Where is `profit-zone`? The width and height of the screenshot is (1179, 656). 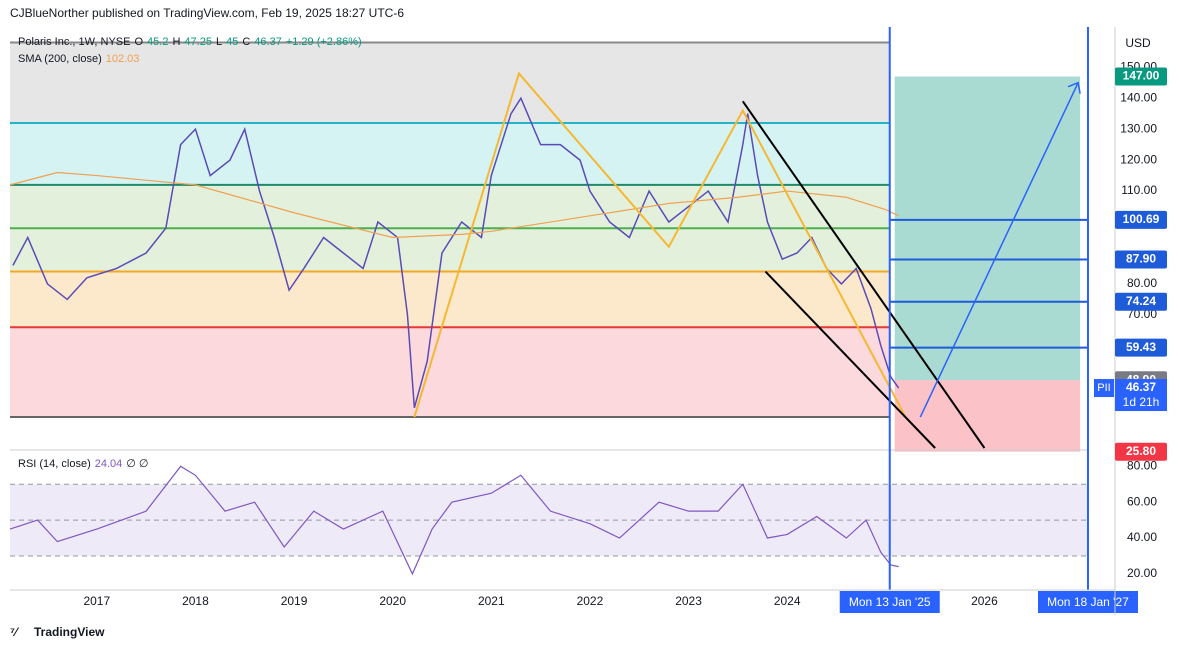 profit-zone is located at coordinates (987, 228).